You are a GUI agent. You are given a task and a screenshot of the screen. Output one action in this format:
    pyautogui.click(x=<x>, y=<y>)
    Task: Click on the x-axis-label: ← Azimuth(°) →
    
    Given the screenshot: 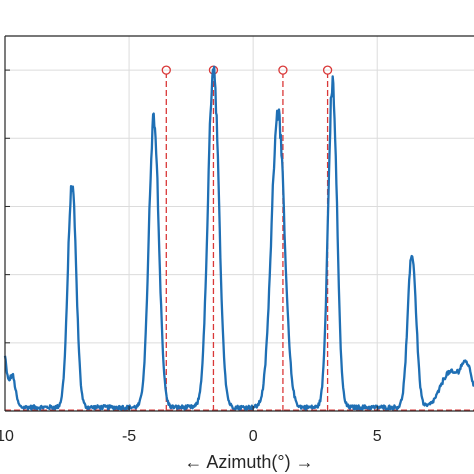 What is the action you would take?
    pyautogui.click(x=248, y=462)
    